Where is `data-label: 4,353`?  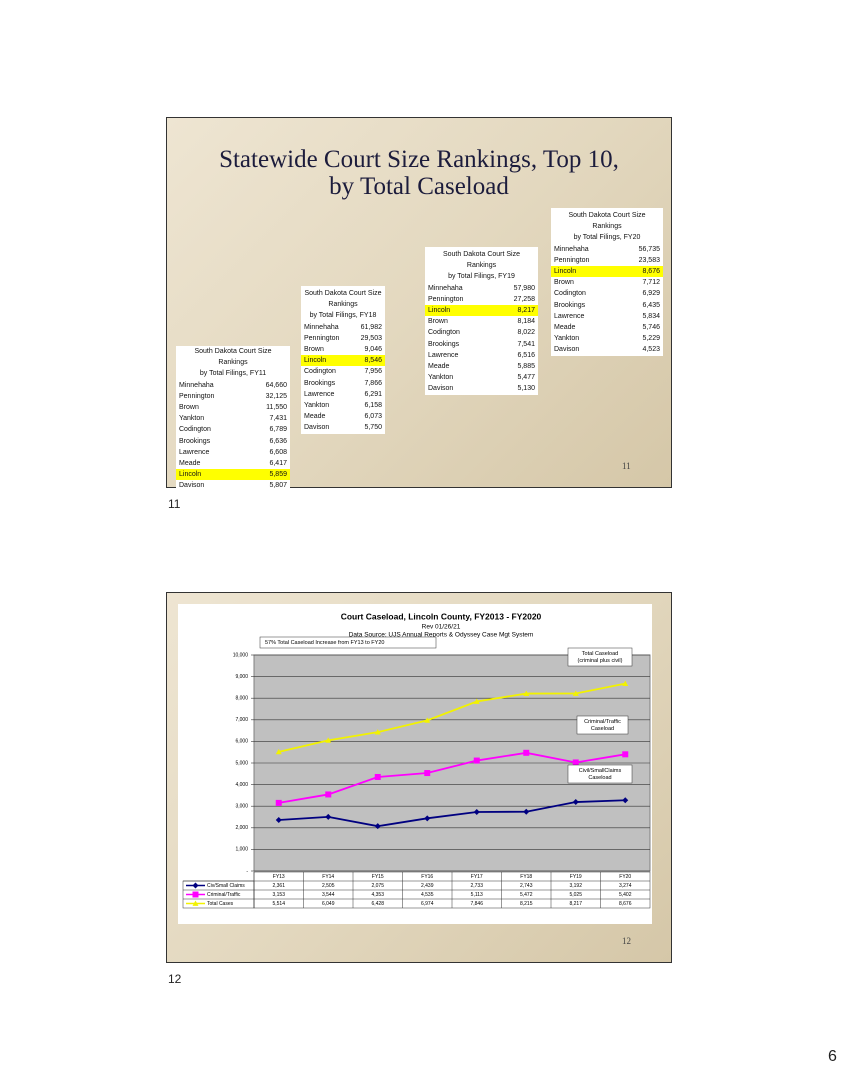 data-label: 4,353 is located at coordinates (377, 895).